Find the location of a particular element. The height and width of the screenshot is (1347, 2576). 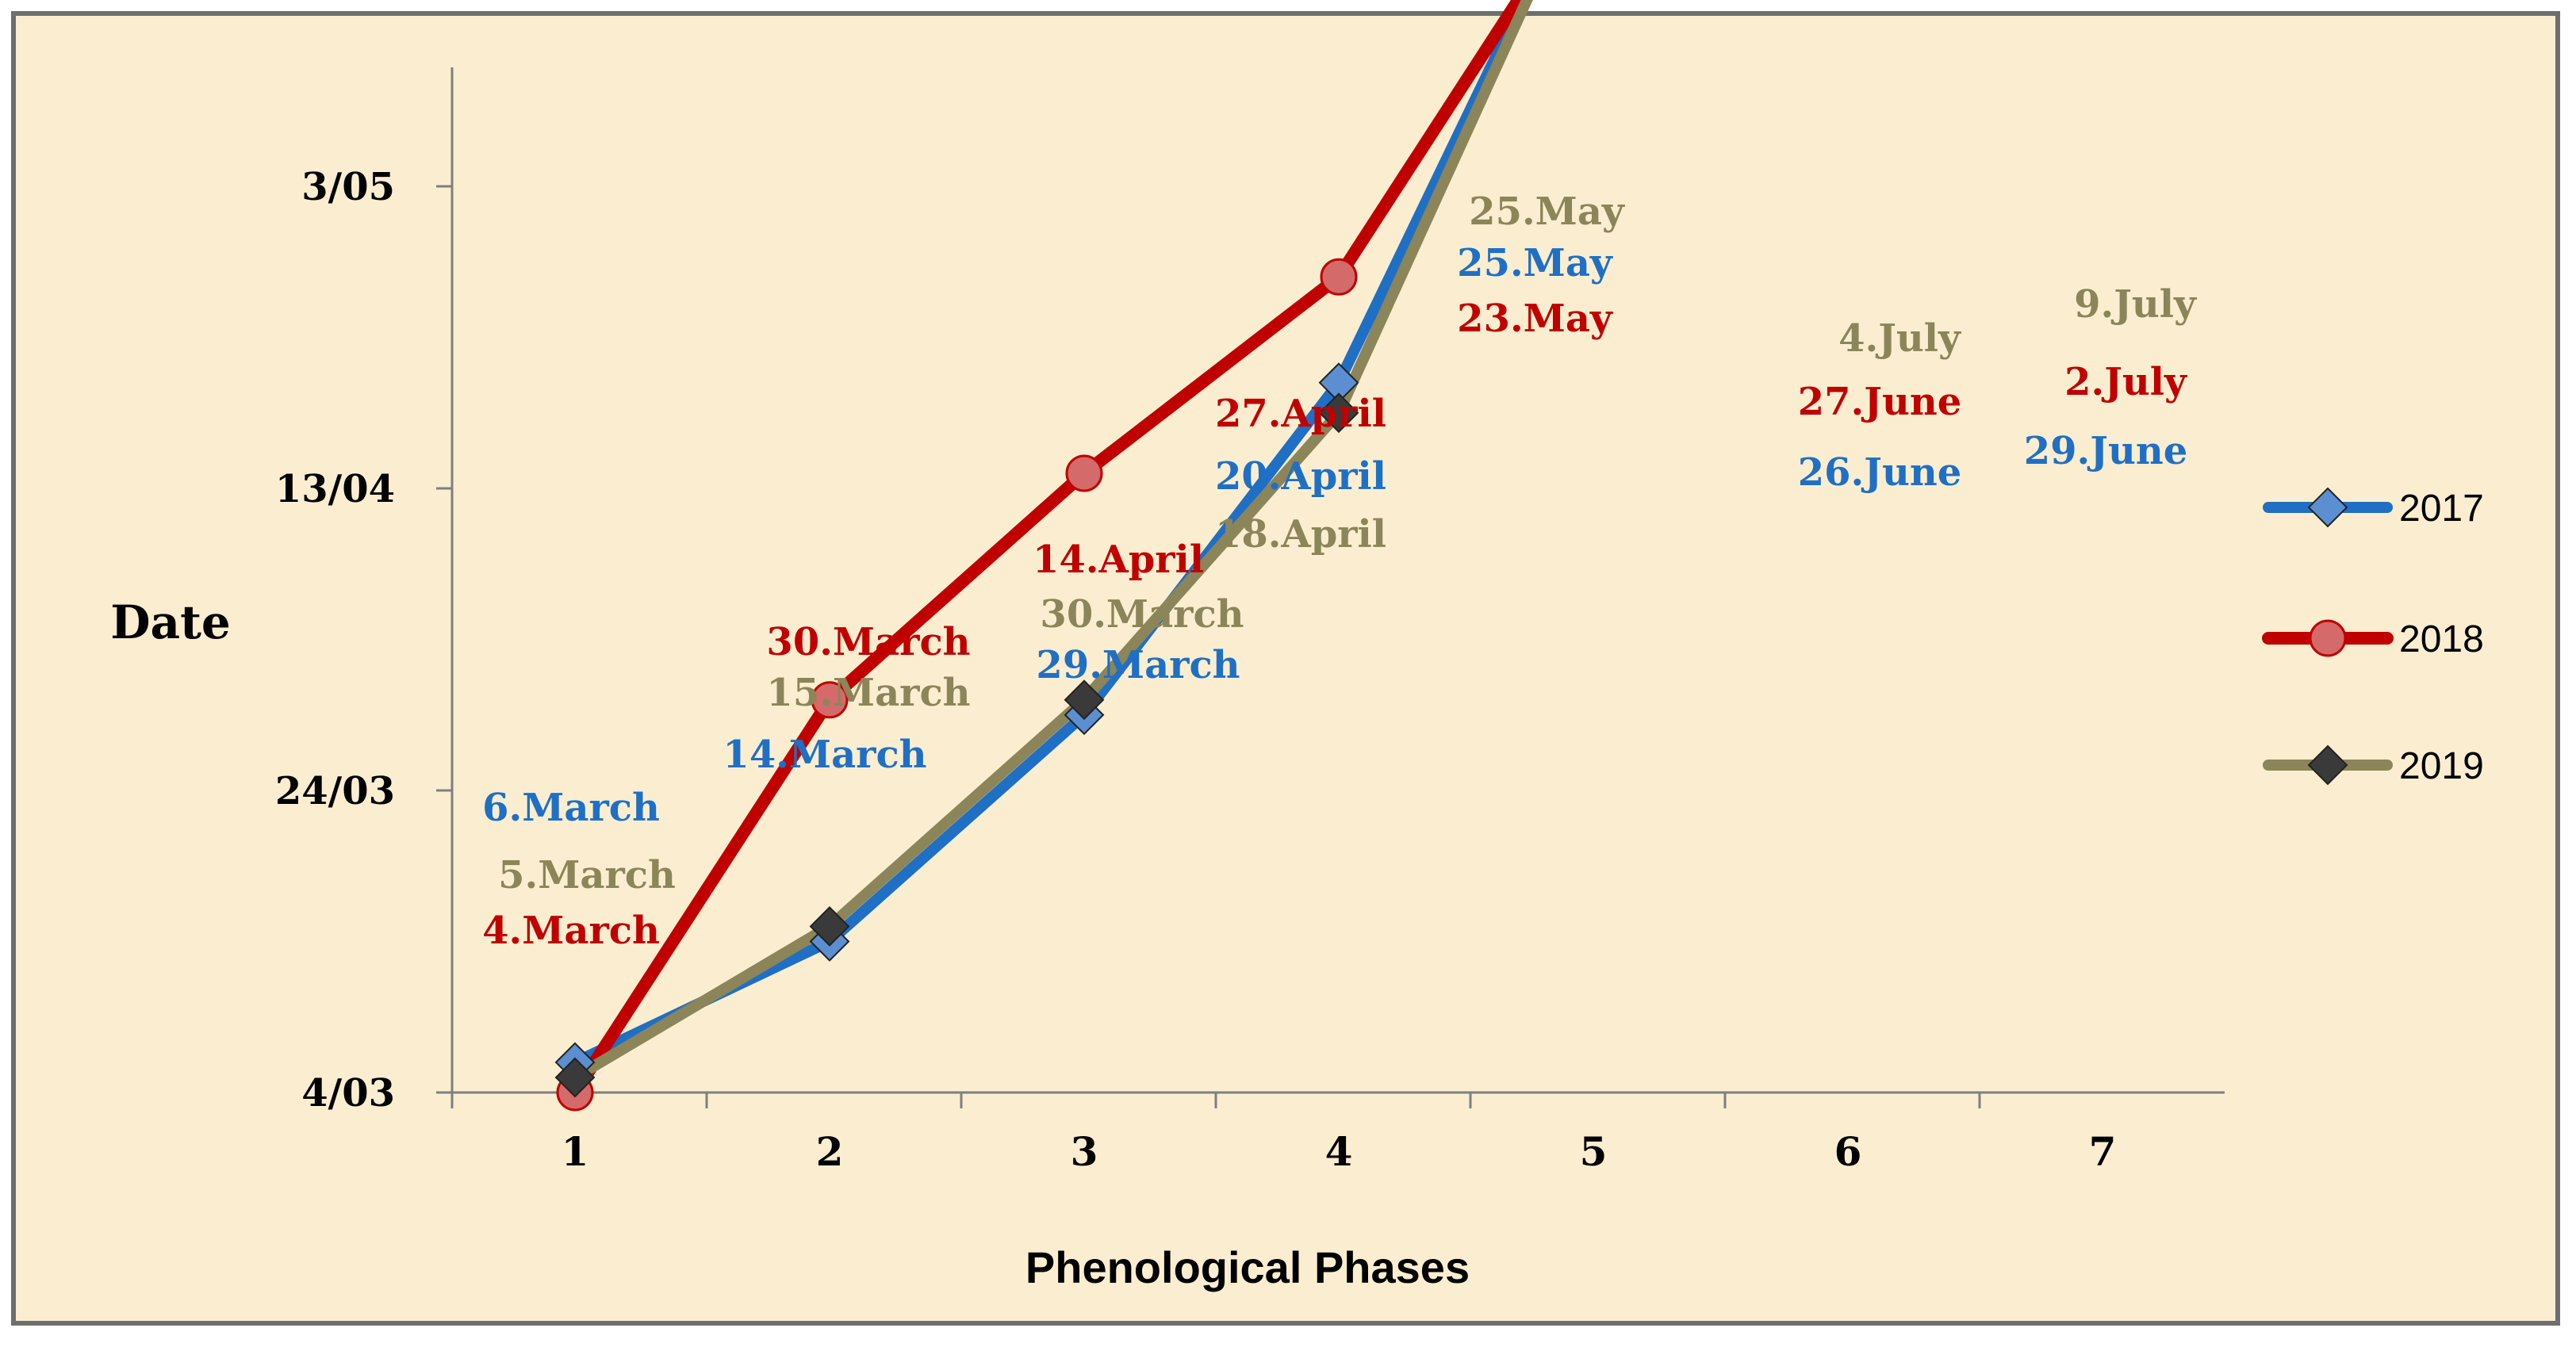

data-label-2017: 20.April is located at coordinates (1301, 476).